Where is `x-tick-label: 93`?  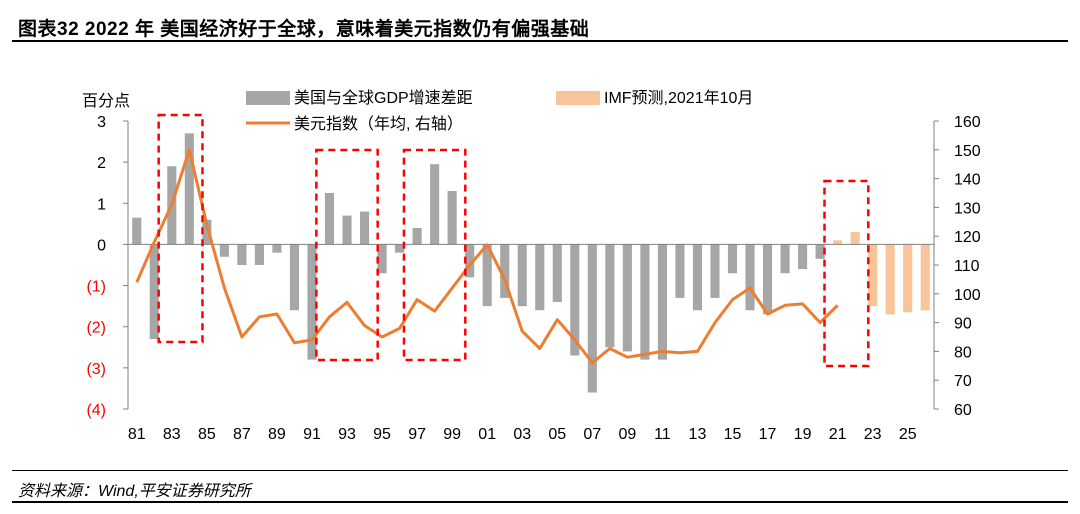 x-tick-label: 93 is located at coordinates (347, 434).